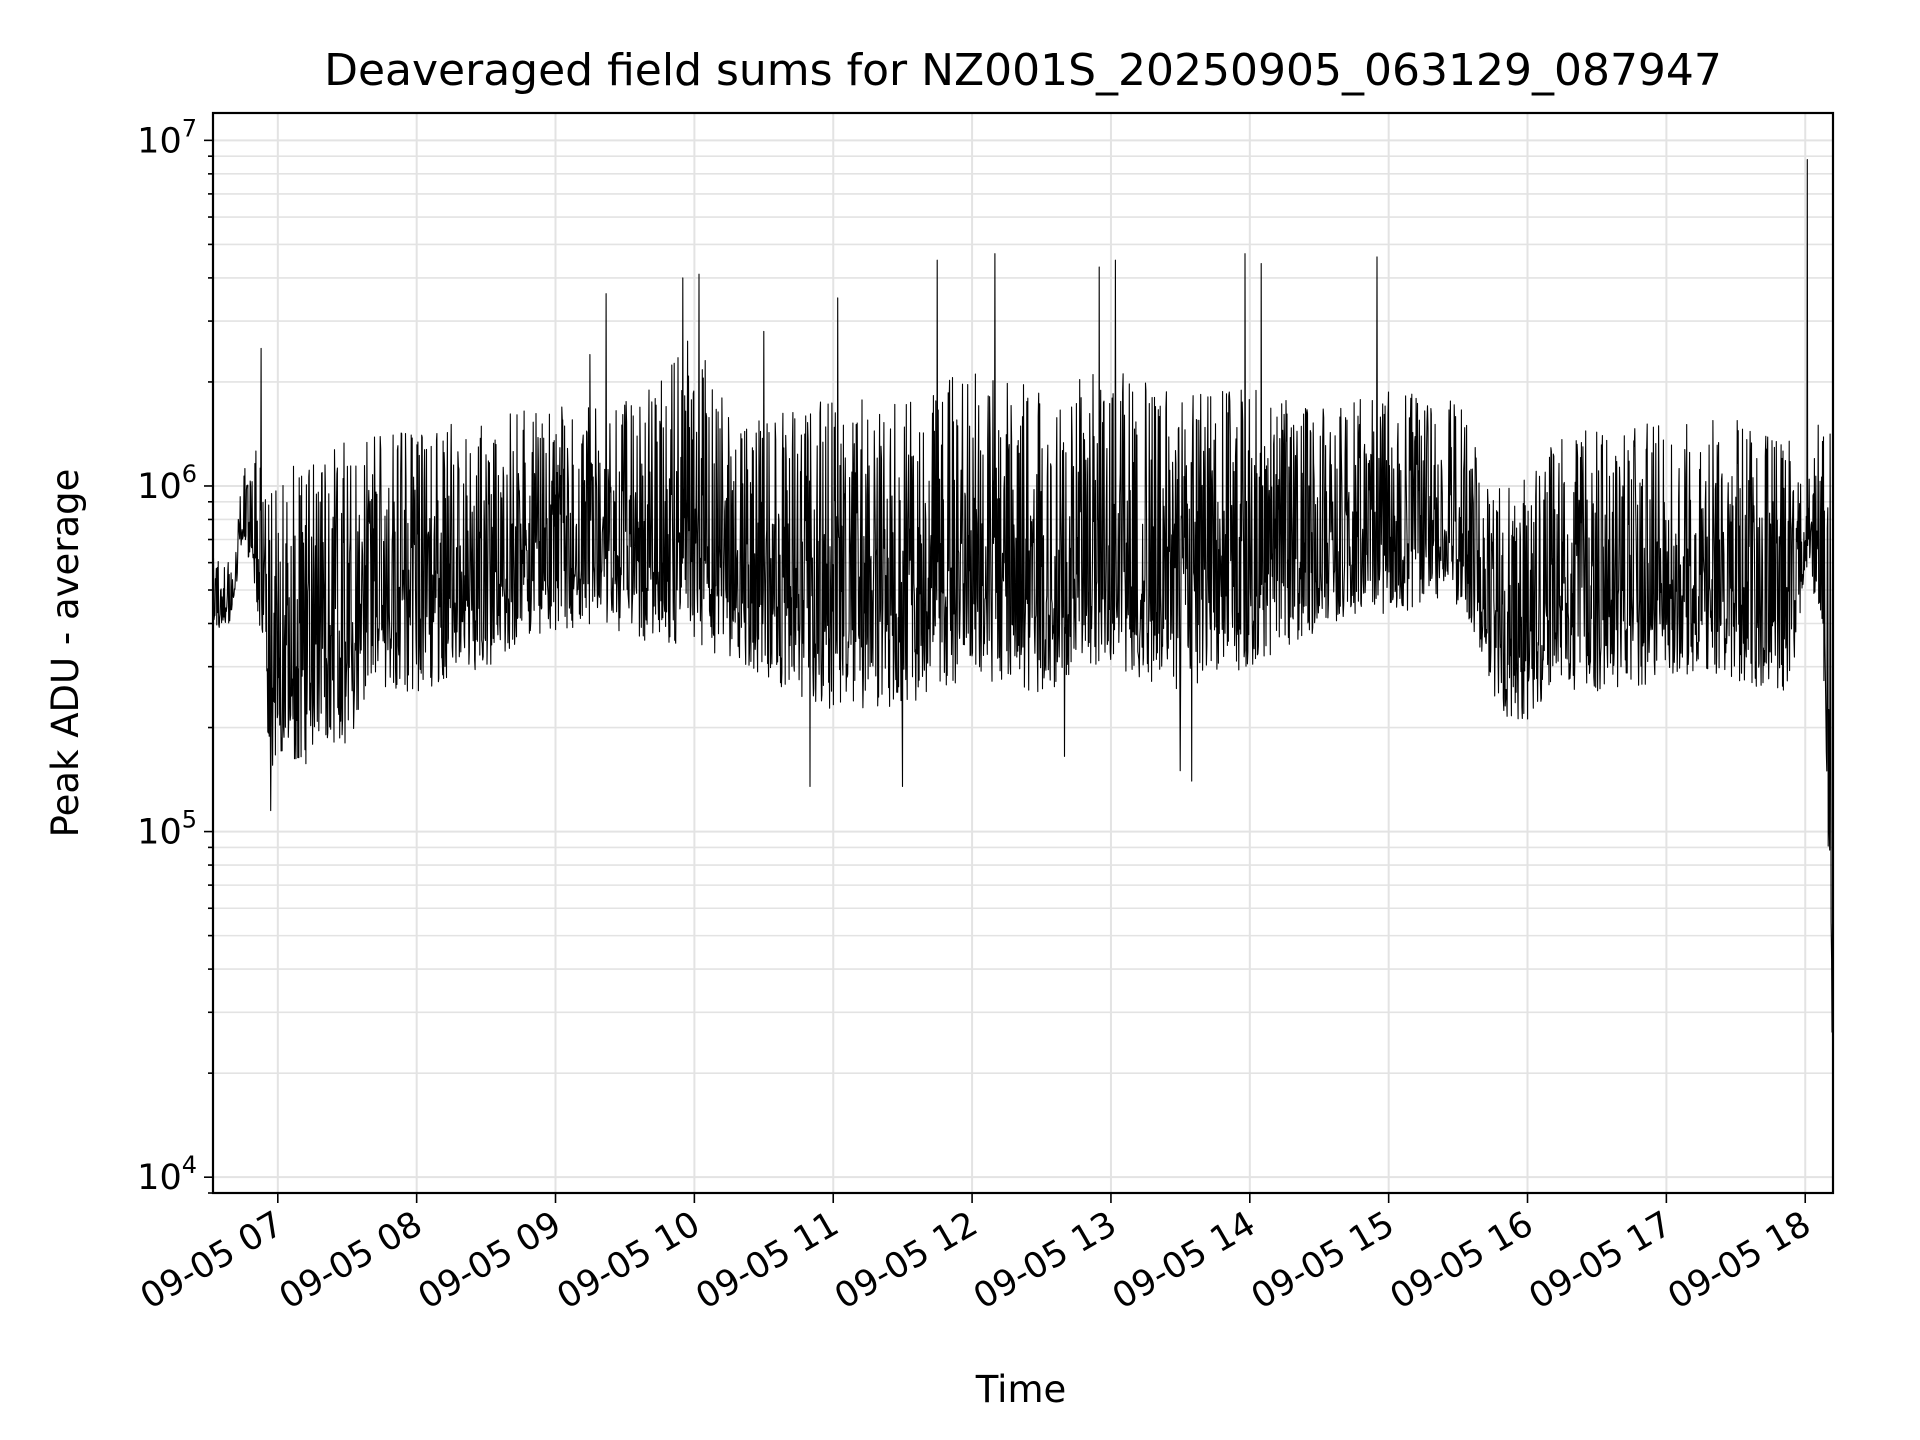  What do you see at coordinates (189, 820) in the screenshot?
I see `y-tick-exponent: 5` at bounding box center [189, 820].